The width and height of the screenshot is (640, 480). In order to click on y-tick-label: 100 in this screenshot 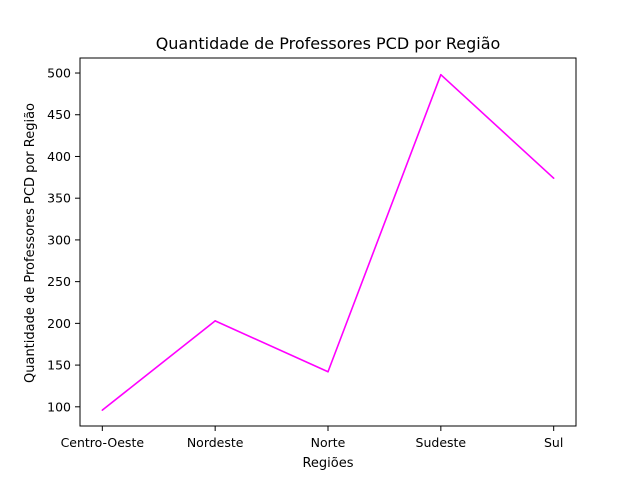, I will do `click(59, 406)`.